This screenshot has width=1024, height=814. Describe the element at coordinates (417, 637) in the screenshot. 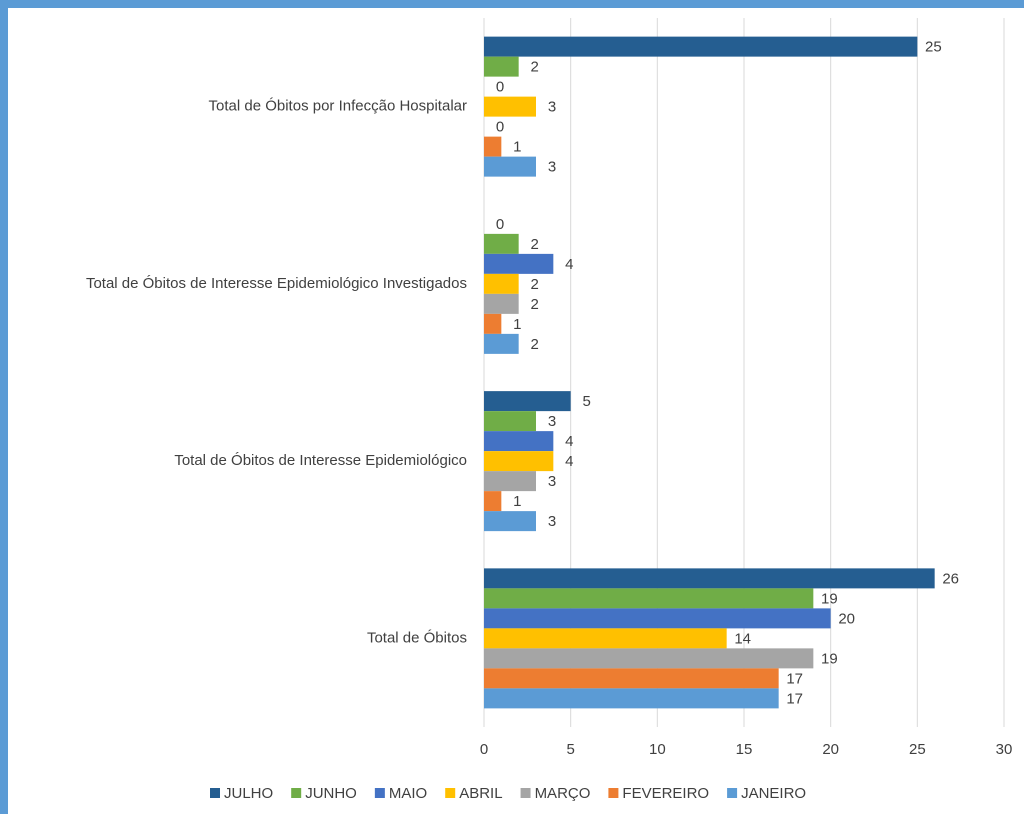

I see `category-label: Total de Óbitos` at that location.